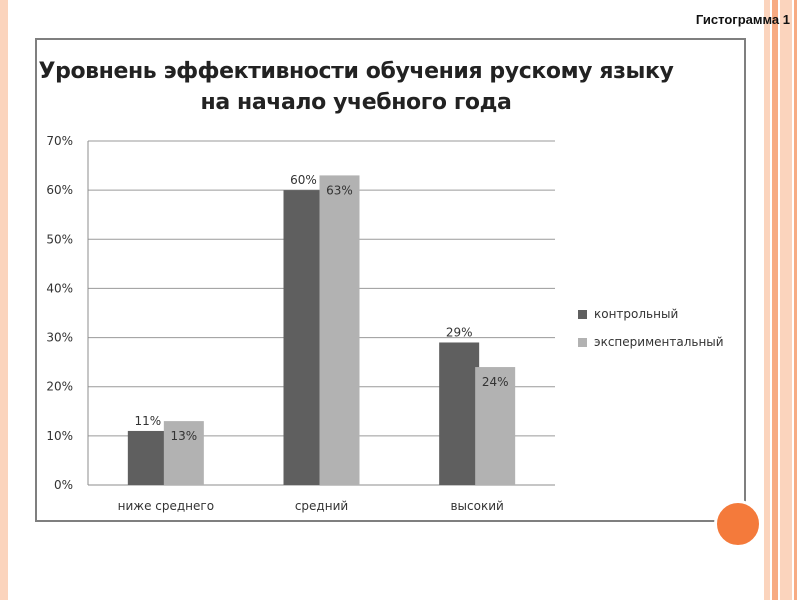 The image size is (800, 600). What do you see at coordinates (476, 506) in the screenshot?
I see `x-tick-label: высокий` at bounding box center [476, 506].